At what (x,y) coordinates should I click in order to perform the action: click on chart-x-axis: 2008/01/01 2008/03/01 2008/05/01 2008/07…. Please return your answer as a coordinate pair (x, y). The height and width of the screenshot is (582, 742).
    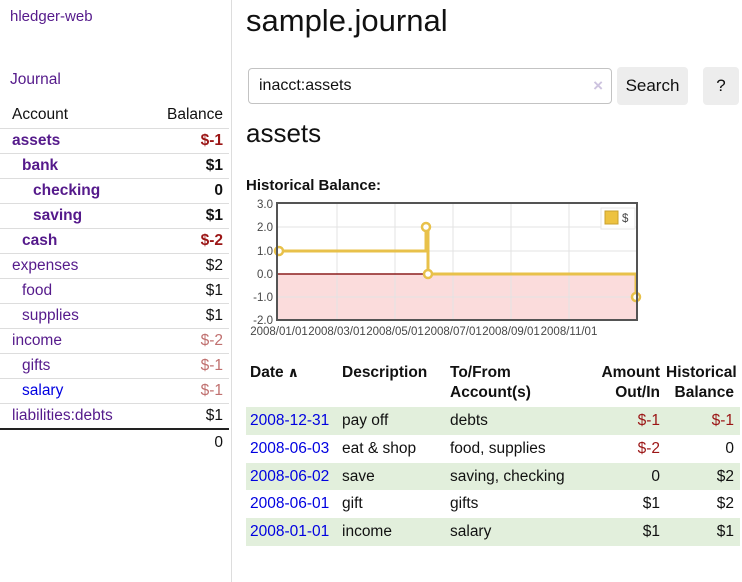
    Looking at the image, I should click on (423, 332).